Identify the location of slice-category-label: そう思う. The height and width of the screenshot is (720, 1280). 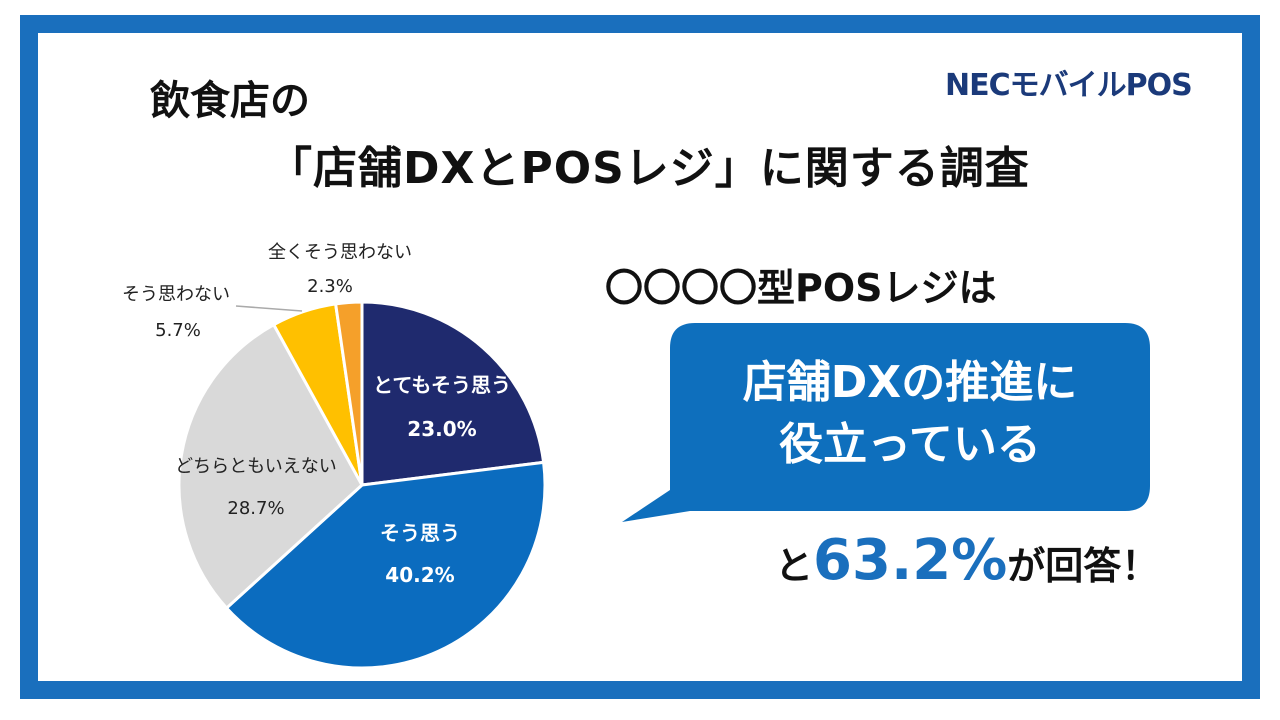
(420, 533).